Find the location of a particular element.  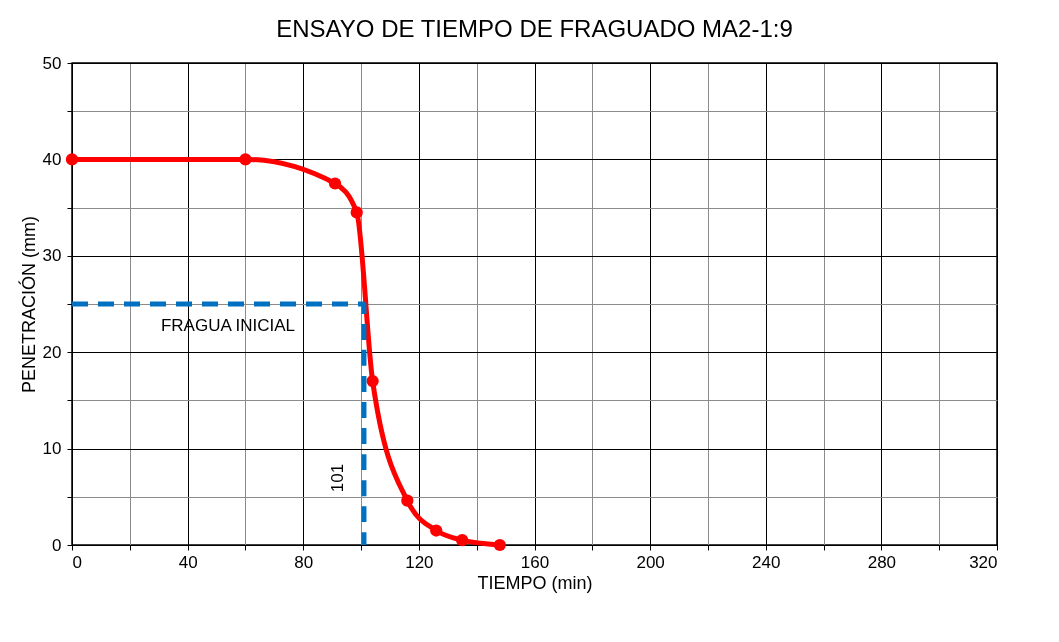

x-tick-label: 280 is located at coordinates (882, 562).